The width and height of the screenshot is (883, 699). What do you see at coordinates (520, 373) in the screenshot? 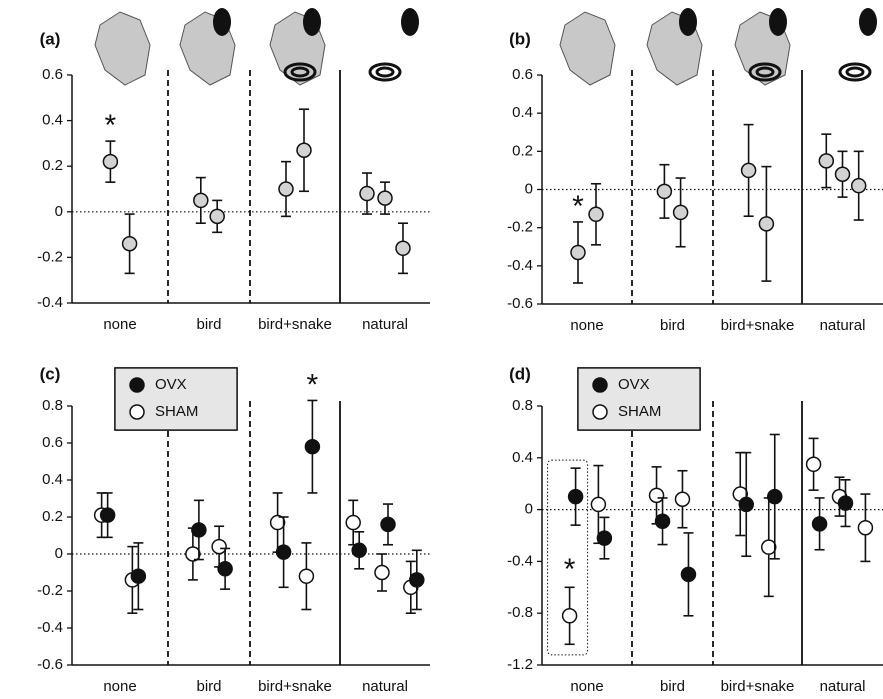
I see `panel-label: (d)` at bounding box center [520, 373].